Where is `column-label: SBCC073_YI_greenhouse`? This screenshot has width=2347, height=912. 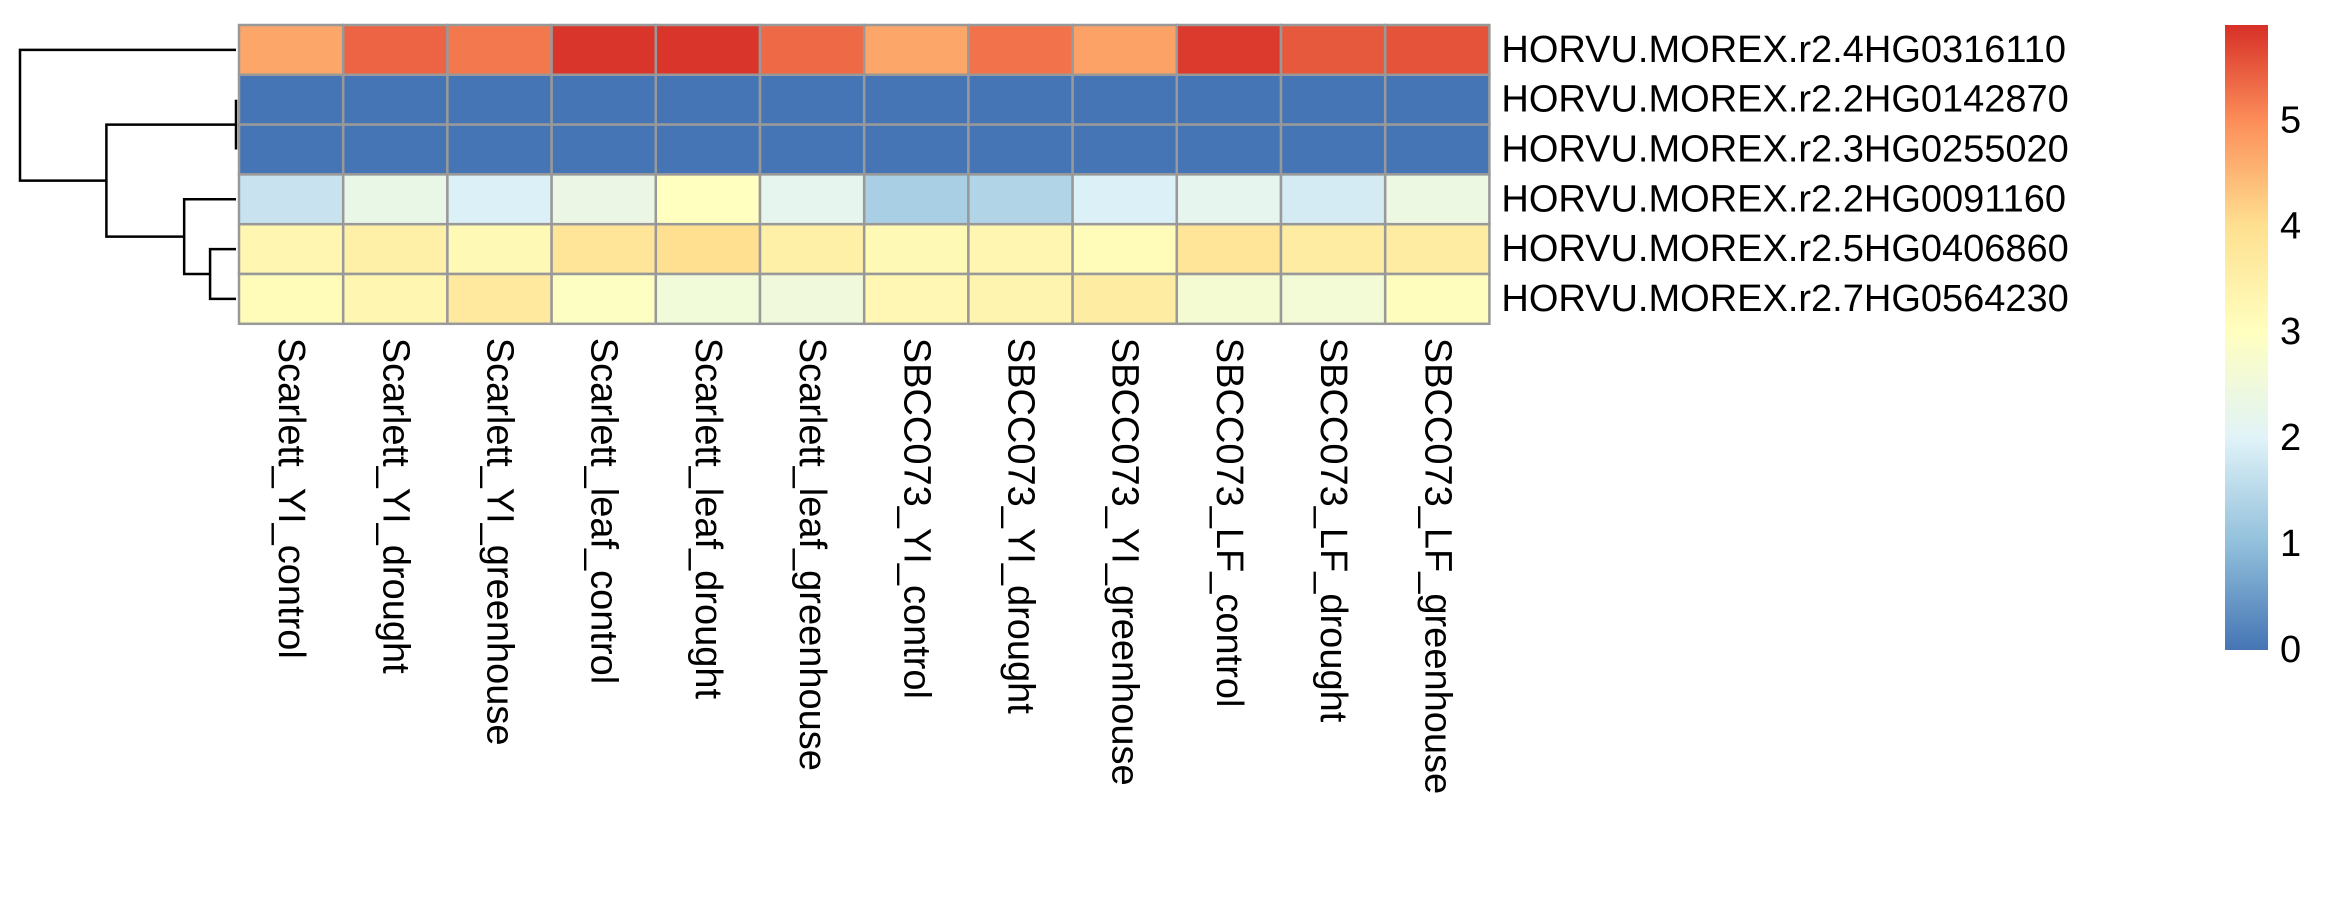 column-label: SBCC073_YI_greenhouse is located at coordinates (1125, 562).